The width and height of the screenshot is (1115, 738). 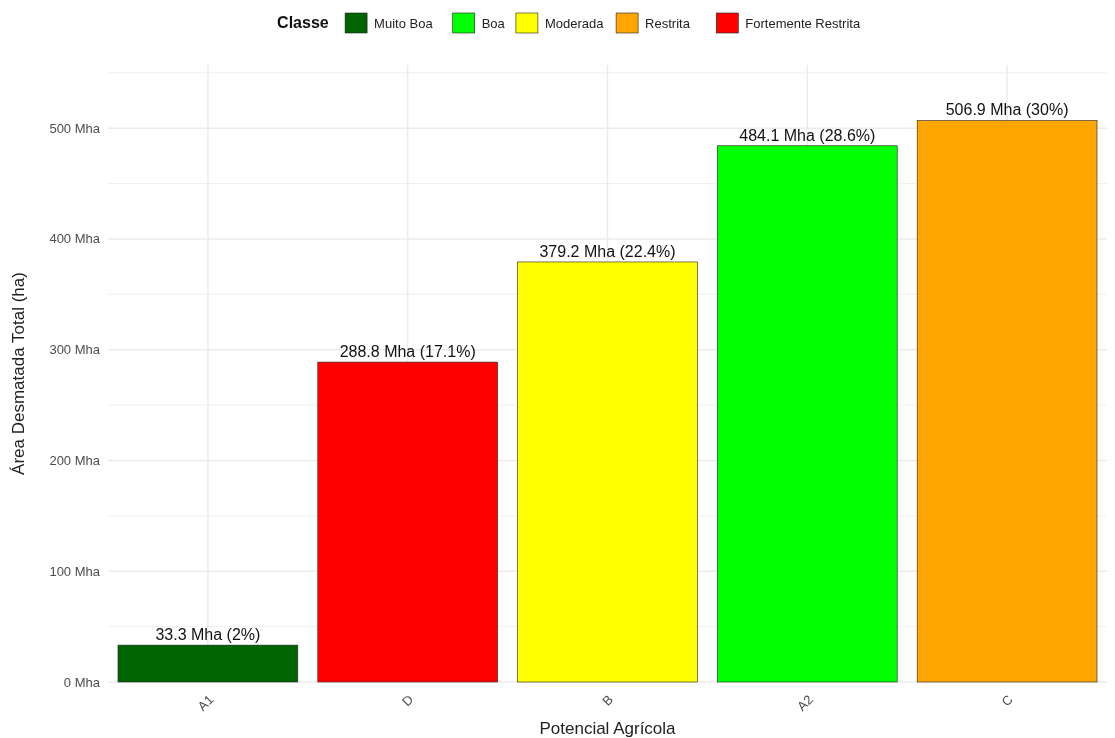 I want to click on x-tick-label: D, so click(x=408, y=700).